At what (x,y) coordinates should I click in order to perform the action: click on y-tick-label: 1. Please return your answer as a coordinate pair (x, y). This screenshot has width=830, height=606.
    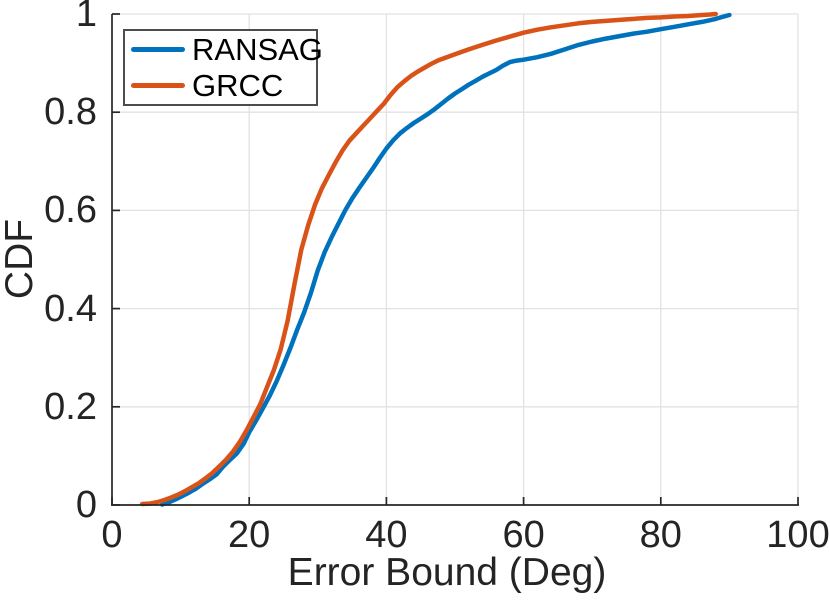
    Looking at the image, I should click on (86, 17).